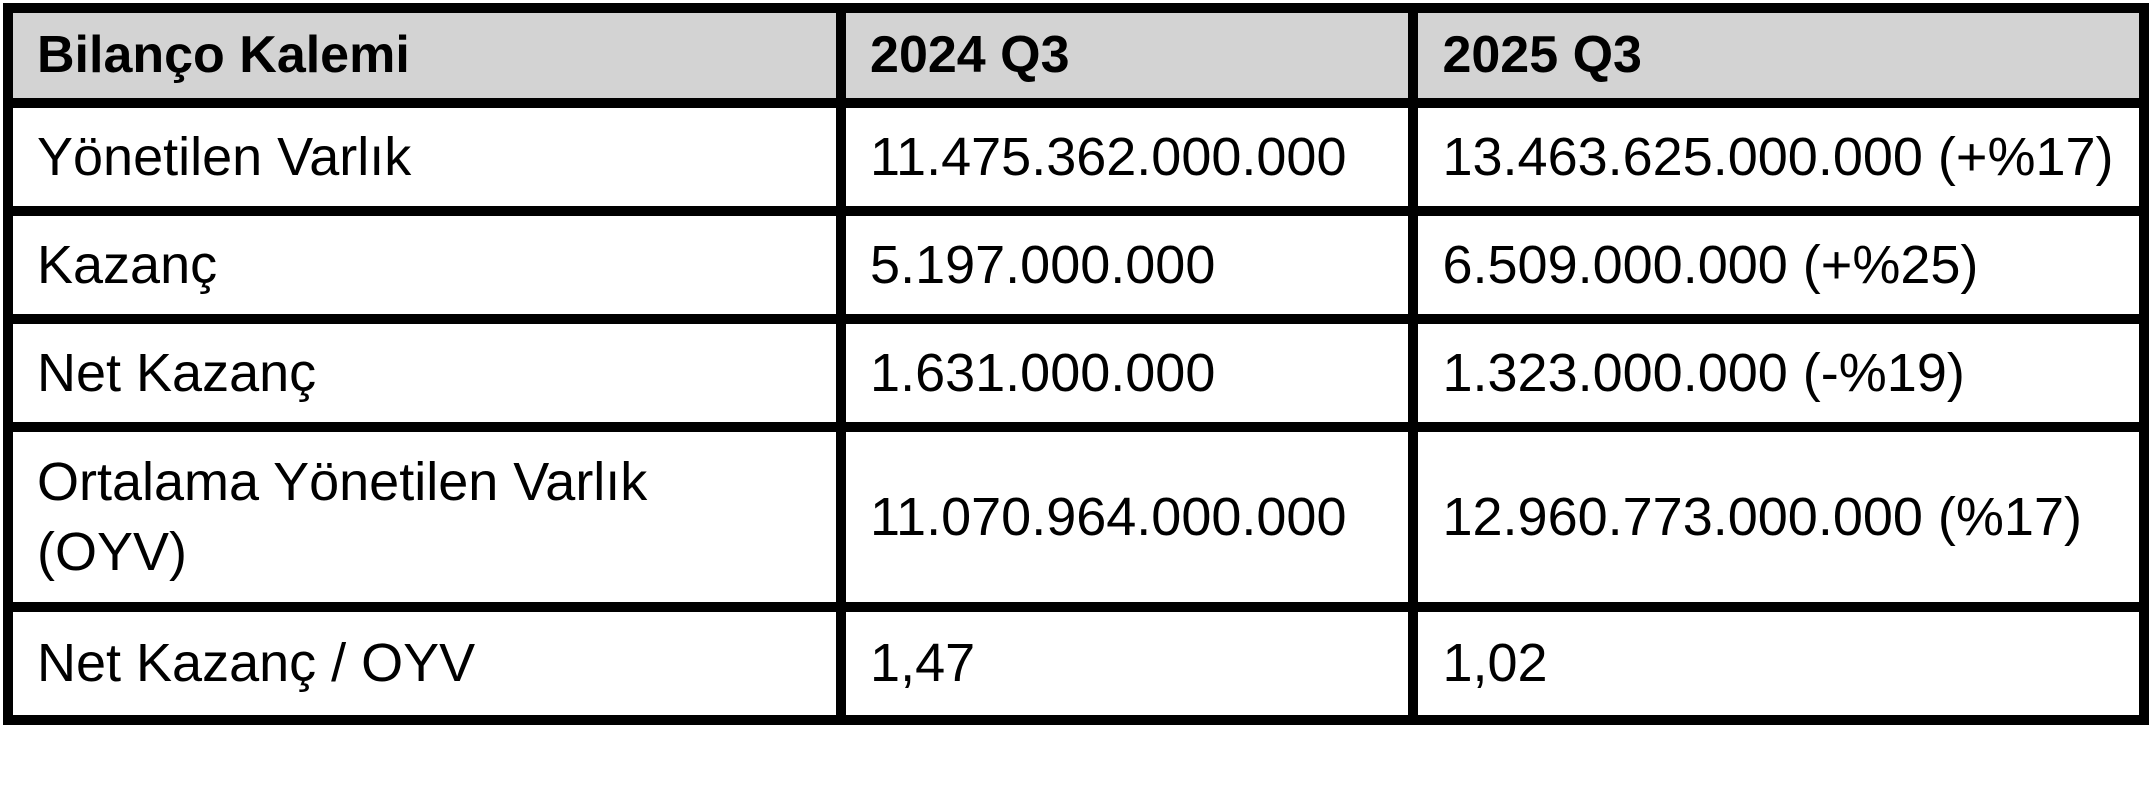  Describe the element at coordinates (424, 663) in the screenshot. I see `row-label-cell: Net Kazanç / OYV` at that location.